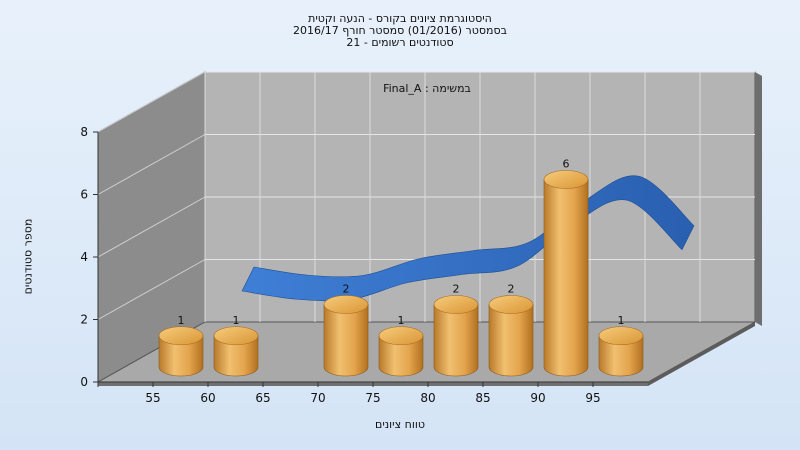 This screenshot has height=450, width=800. I want to click on floor-side, so click(701, 354).